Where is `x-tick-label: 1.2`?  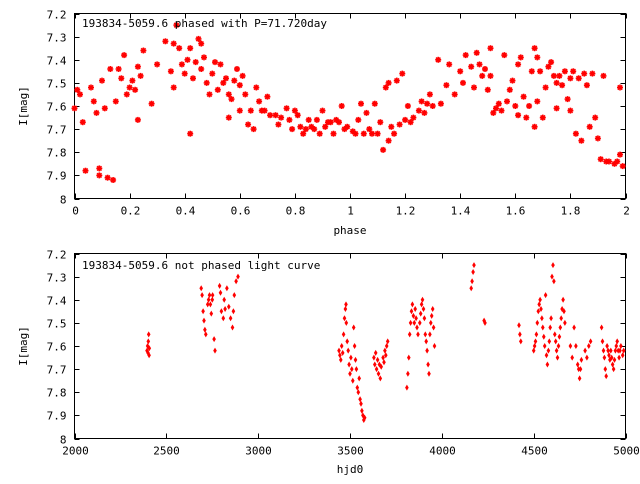 x-tick-label: 1.2 is located at coordinates (406, 211).